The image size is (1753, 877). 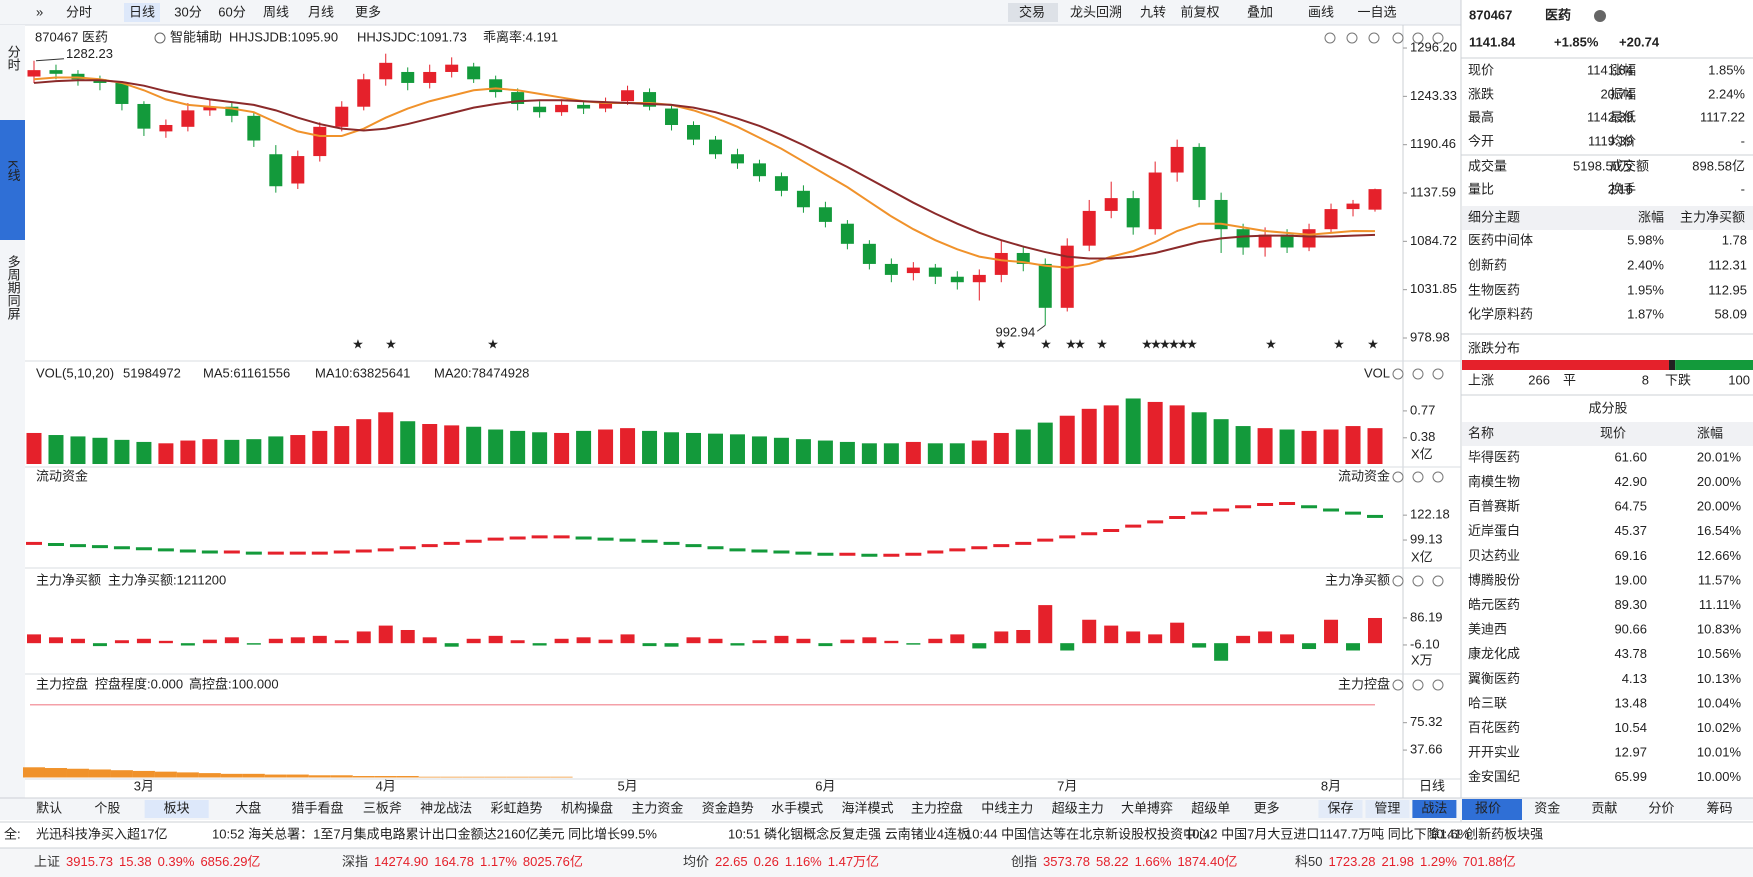 What do you see at coordinates (196, 36) in the screenshot?
I see `assist: 智能辅助` at bounding box center [196, 36].